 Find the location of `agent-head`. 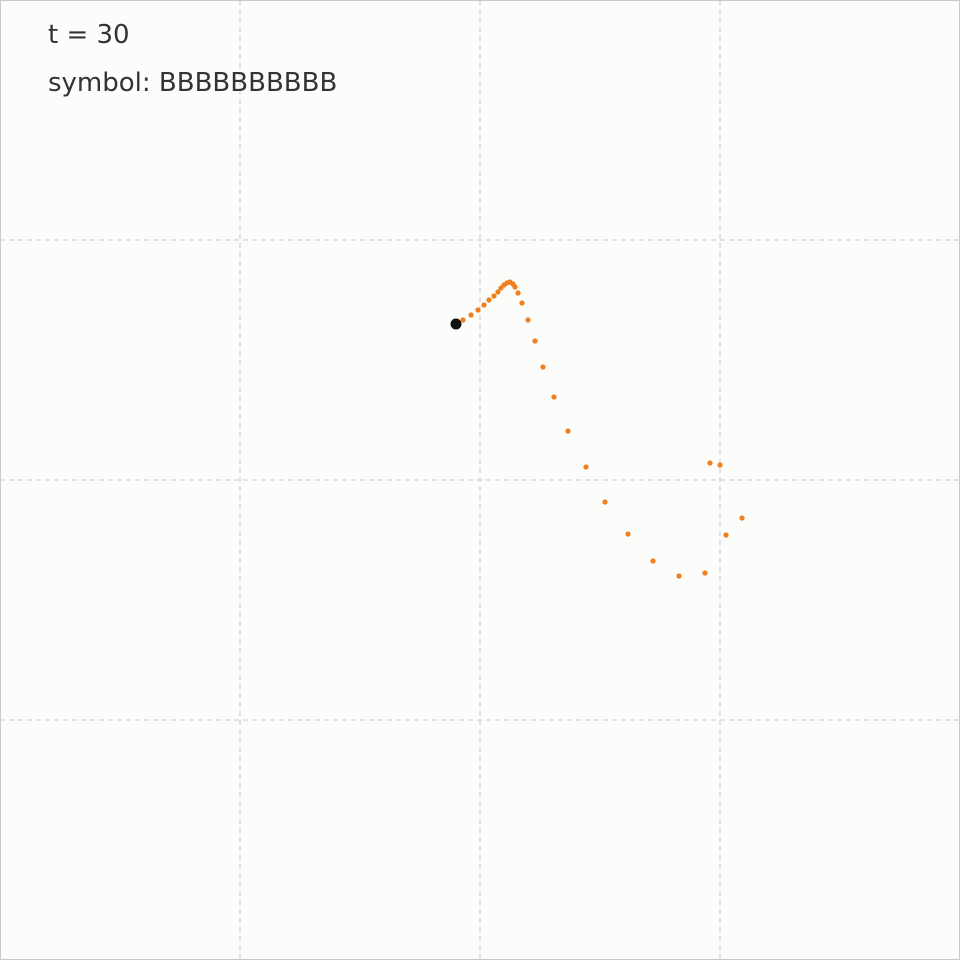

agent-head is located at coordinates (456, 324).